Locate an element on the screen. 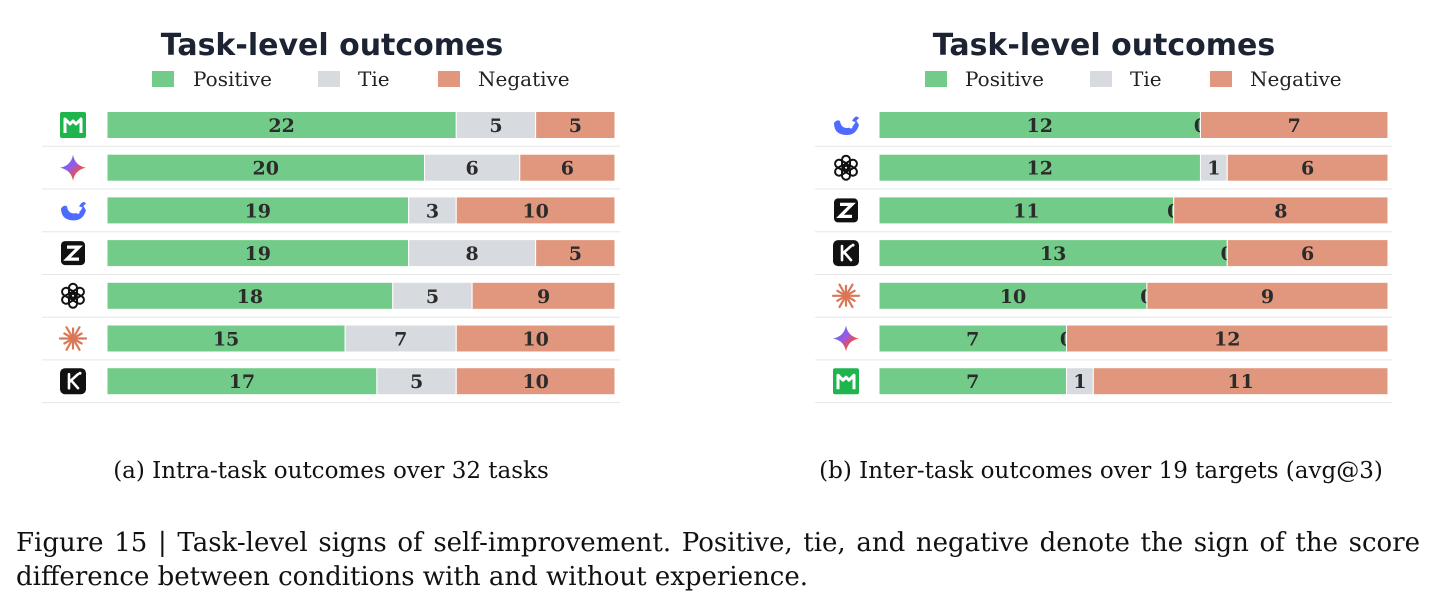 The width and height of the screenshot is (1435, 613). bar-row: 1108 is located at coordinates (1103, 214).